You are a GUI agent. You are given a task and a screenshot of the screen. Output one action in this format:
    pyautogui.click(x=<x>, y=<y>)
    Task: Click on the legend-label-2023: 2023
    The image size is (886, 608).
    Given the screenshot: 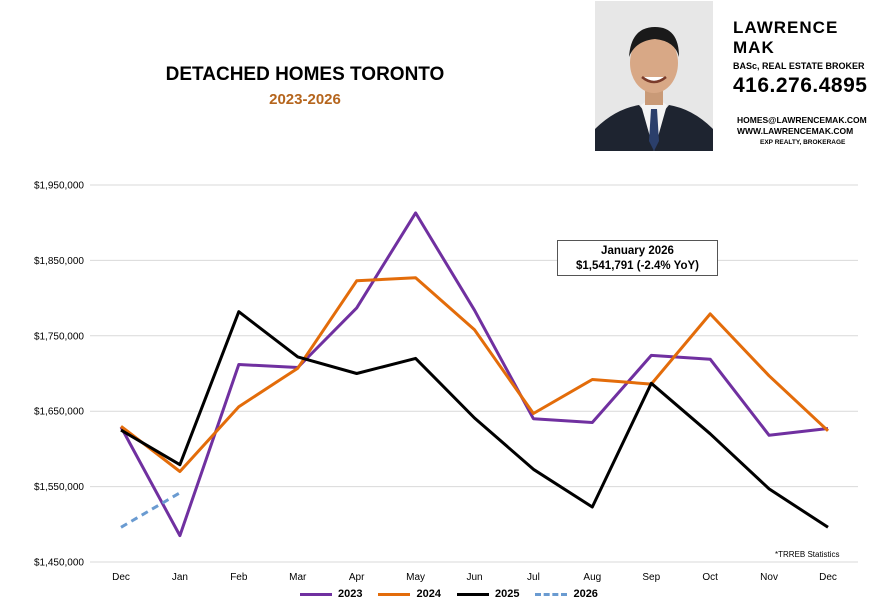 What is the action you would take?
    pyautogui.click(x=350, y=594)
    